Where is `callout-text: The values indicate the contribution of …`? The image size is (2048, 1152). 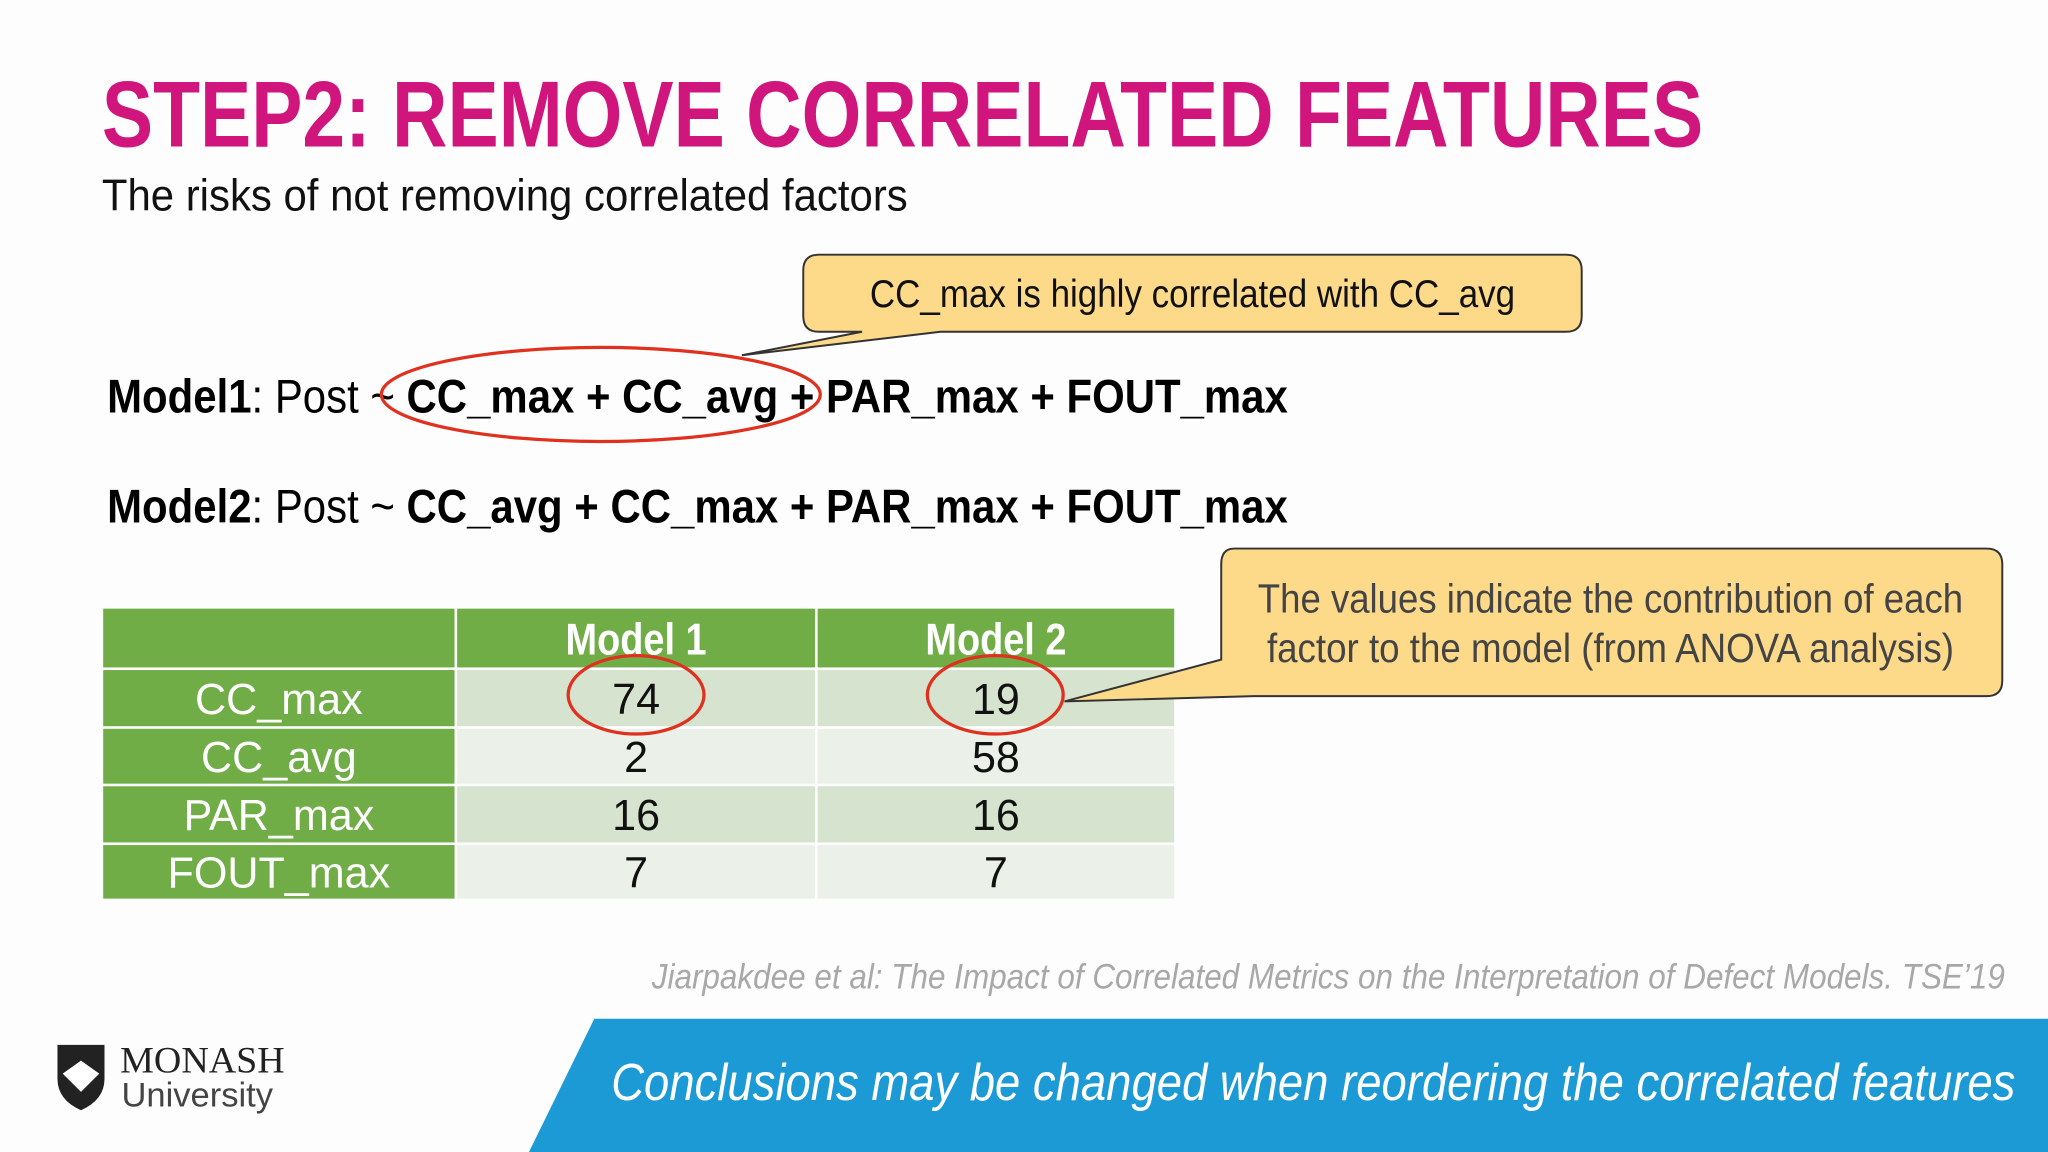
callout-text: The values indicate the contribution of … is located at coordinates (1610, 599).